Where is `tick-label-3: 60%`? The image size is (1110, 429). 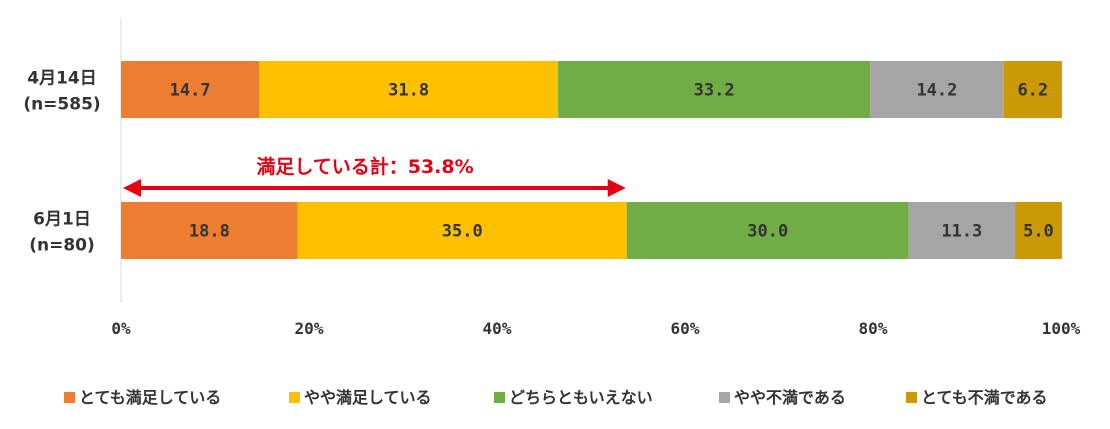 tick-label-3: 60% is located at coordinates (685, 328).